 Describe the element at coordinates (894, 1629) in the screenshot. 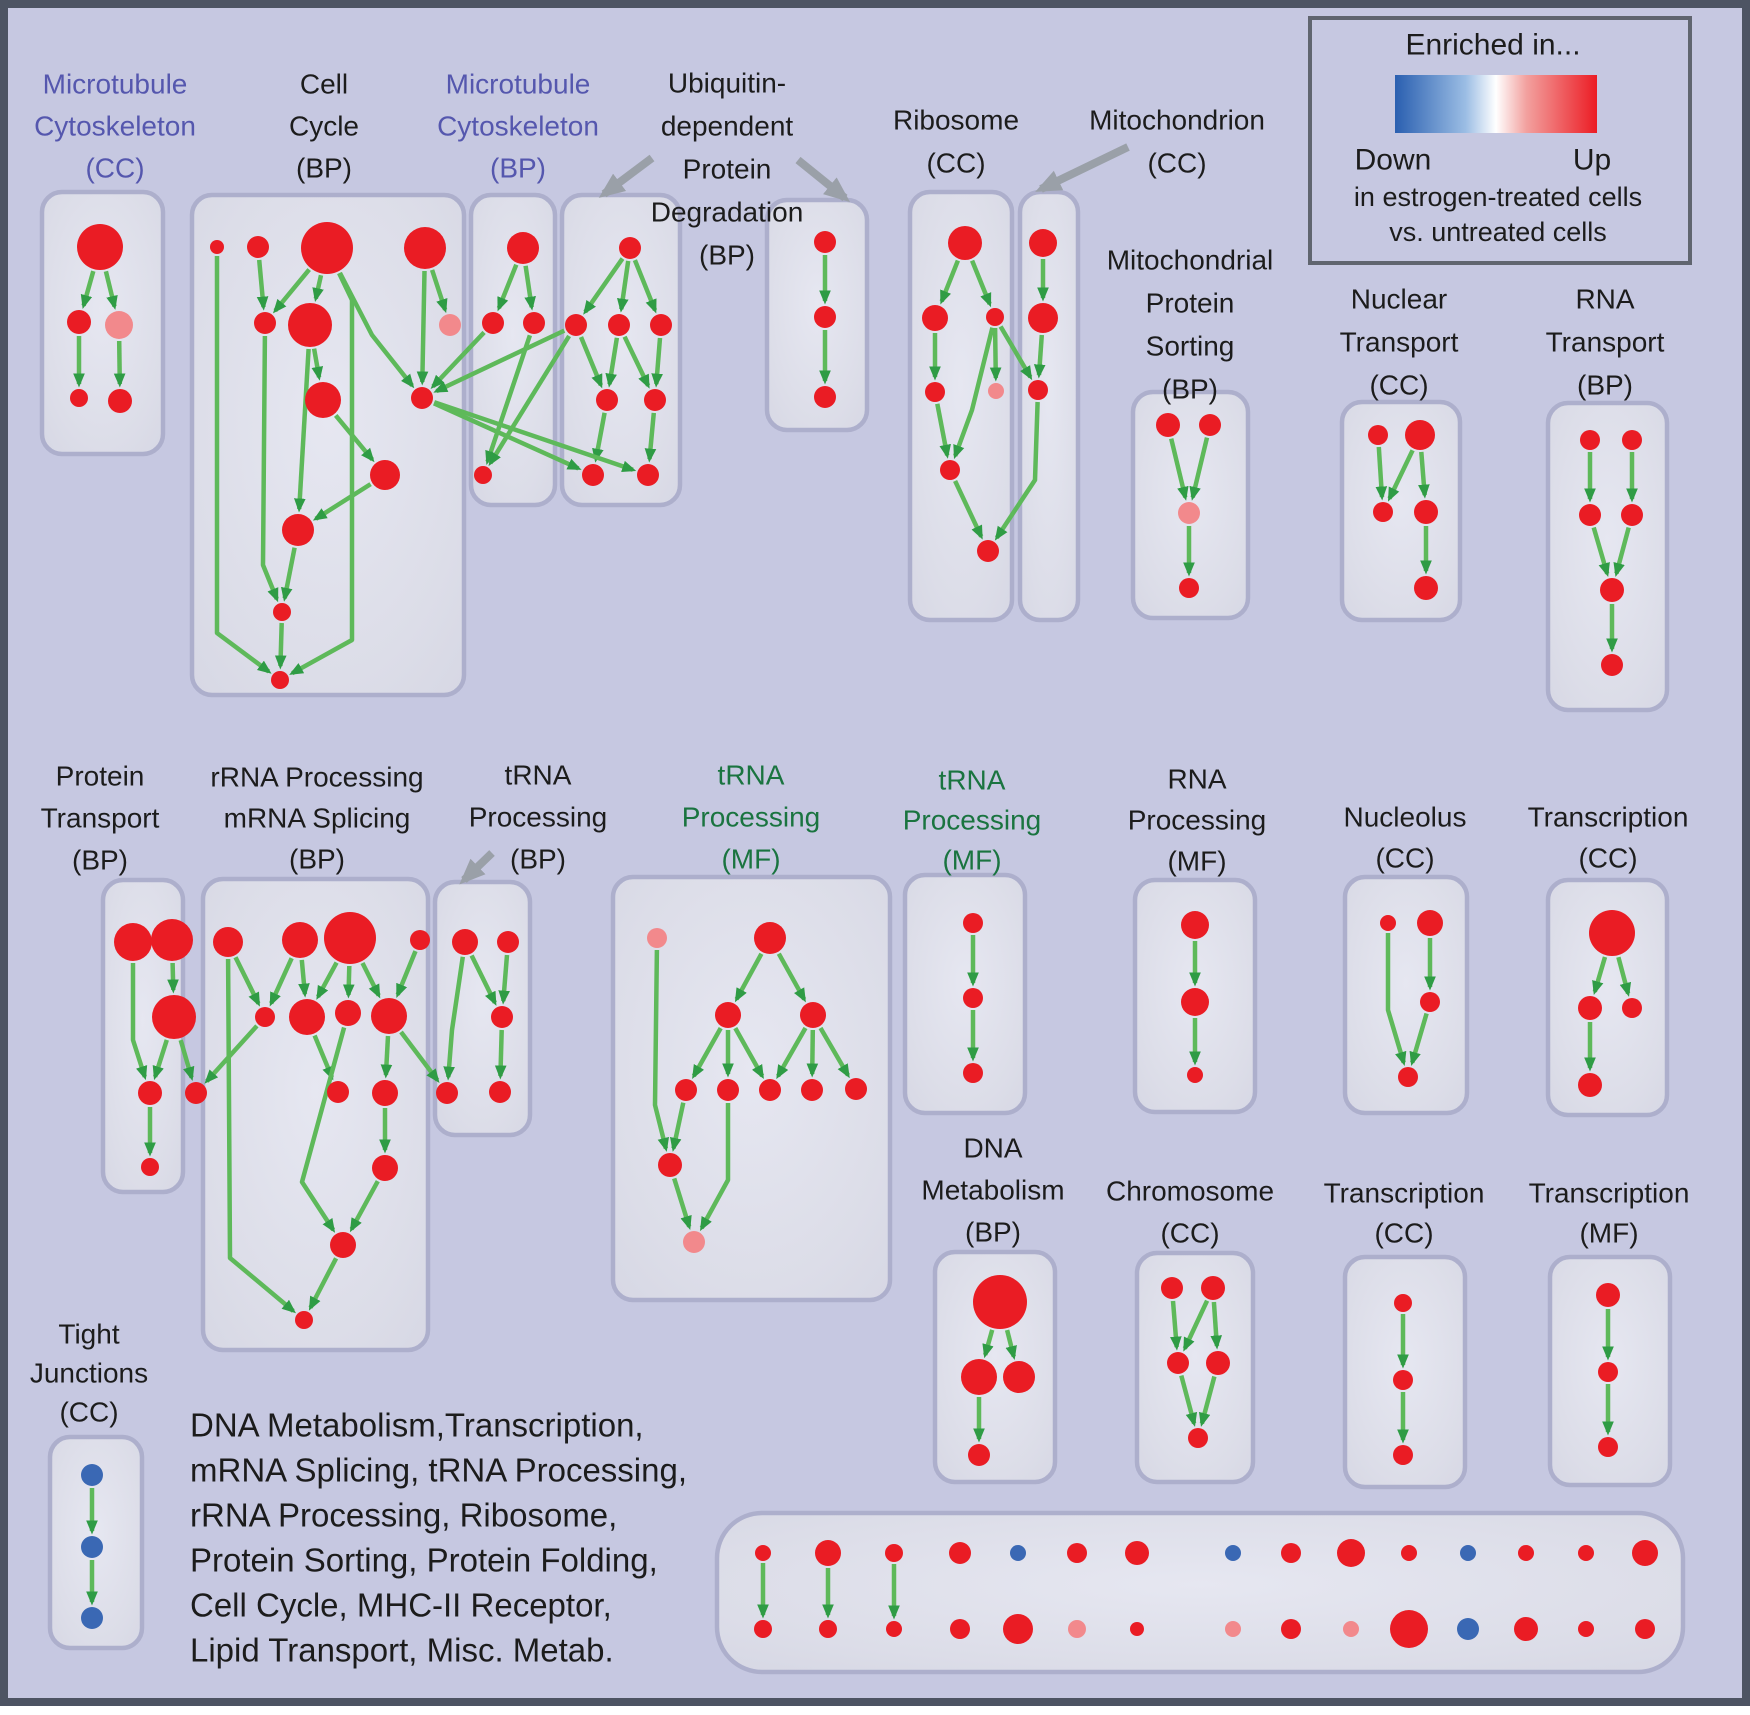

I see `misc-pair-2-bottom` at that location.